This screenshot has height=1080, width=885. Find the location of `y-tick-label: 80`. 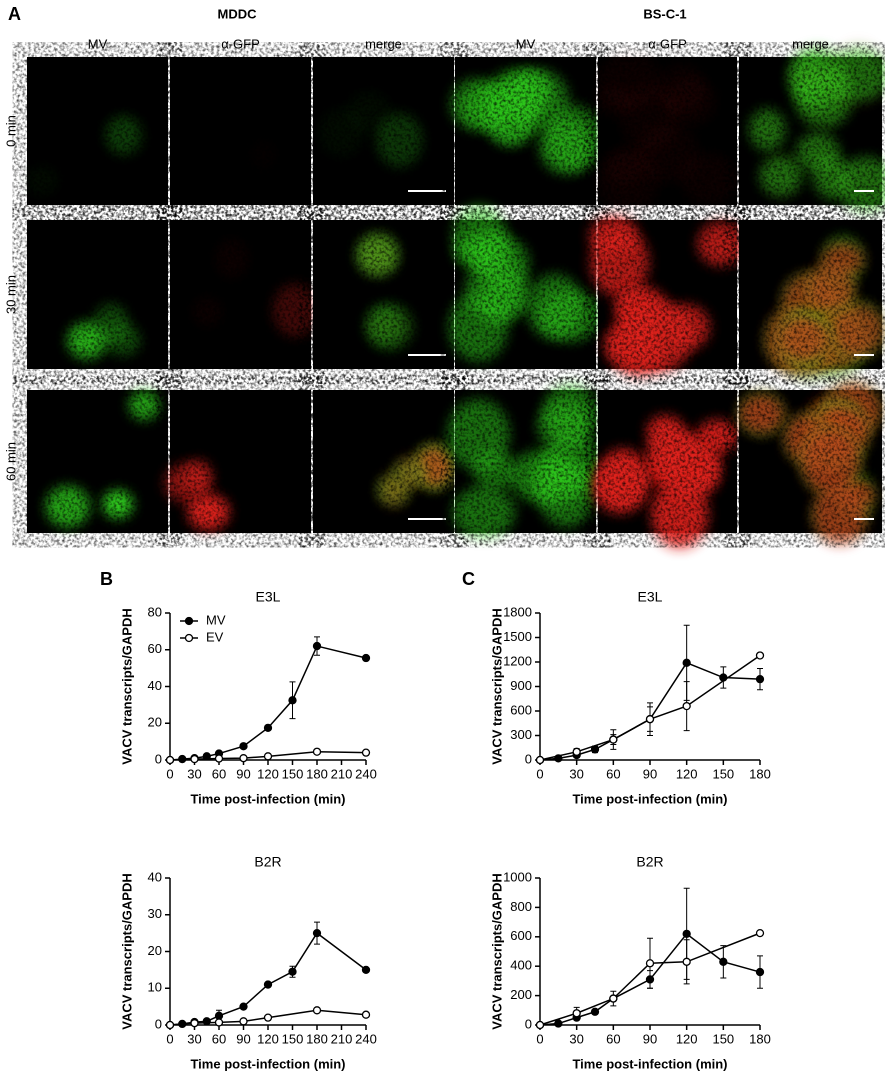

y-tick-label: 80 is located at coordinates (155, 611).